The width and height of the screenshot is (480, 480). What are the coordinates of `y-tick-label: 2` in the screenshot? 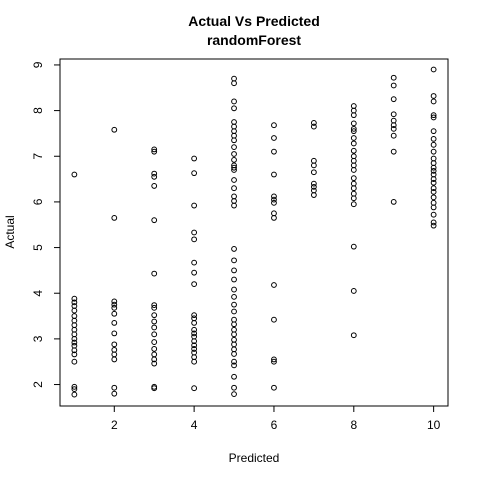 It's located at (38, 384).